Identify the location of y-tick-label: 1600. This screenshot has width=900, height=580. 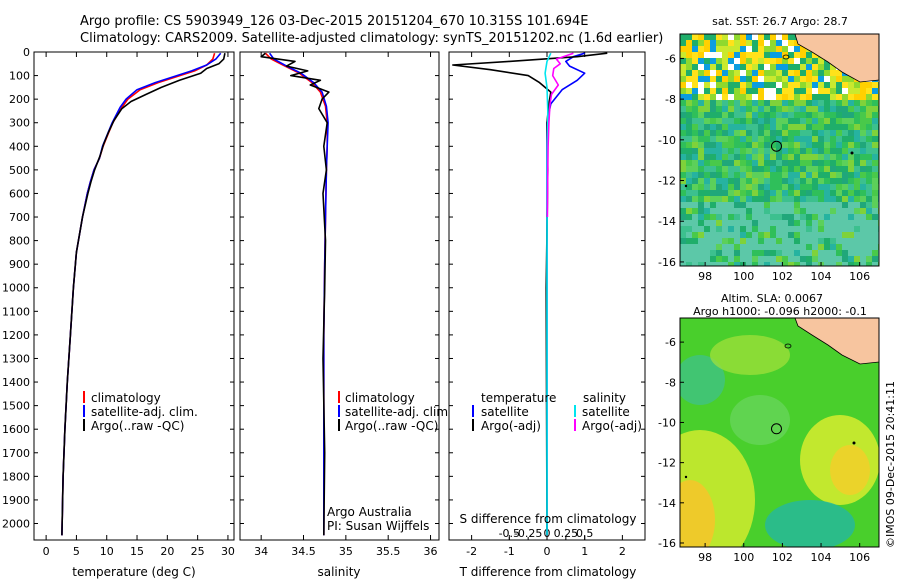
(16, 429).